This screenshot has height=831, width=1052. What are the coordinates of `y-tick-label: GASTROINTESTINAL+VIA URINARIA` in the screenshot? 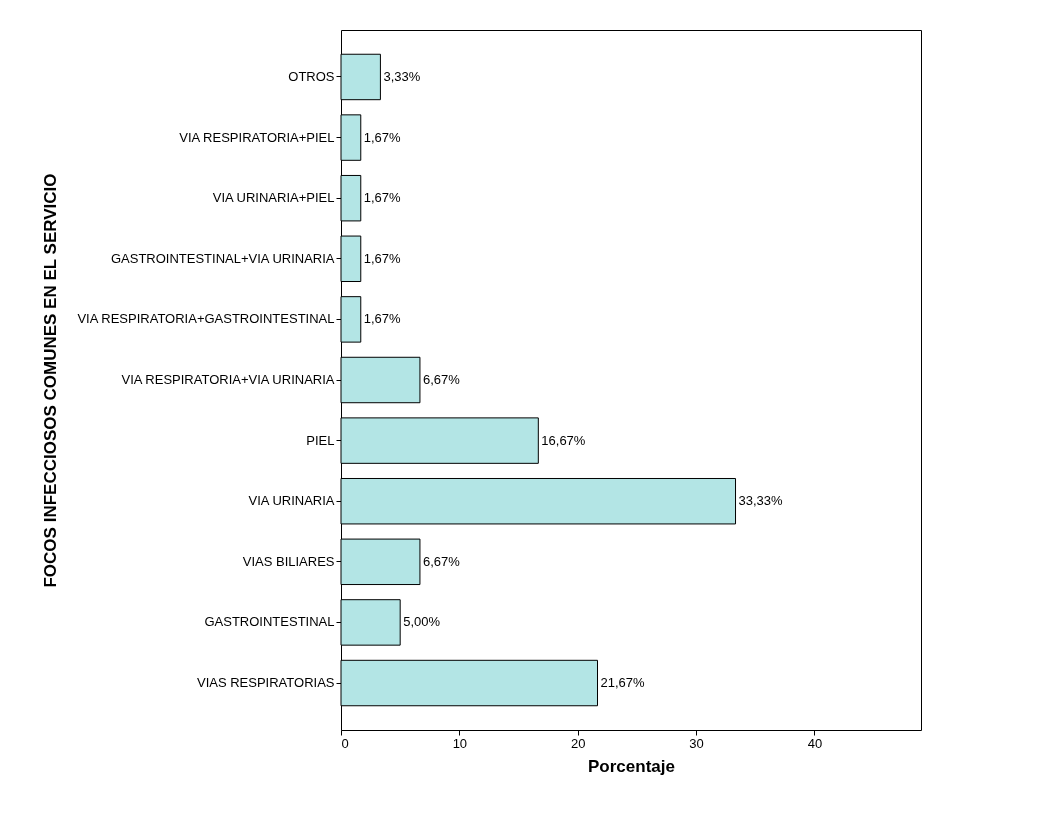 It's located at (222, 258).